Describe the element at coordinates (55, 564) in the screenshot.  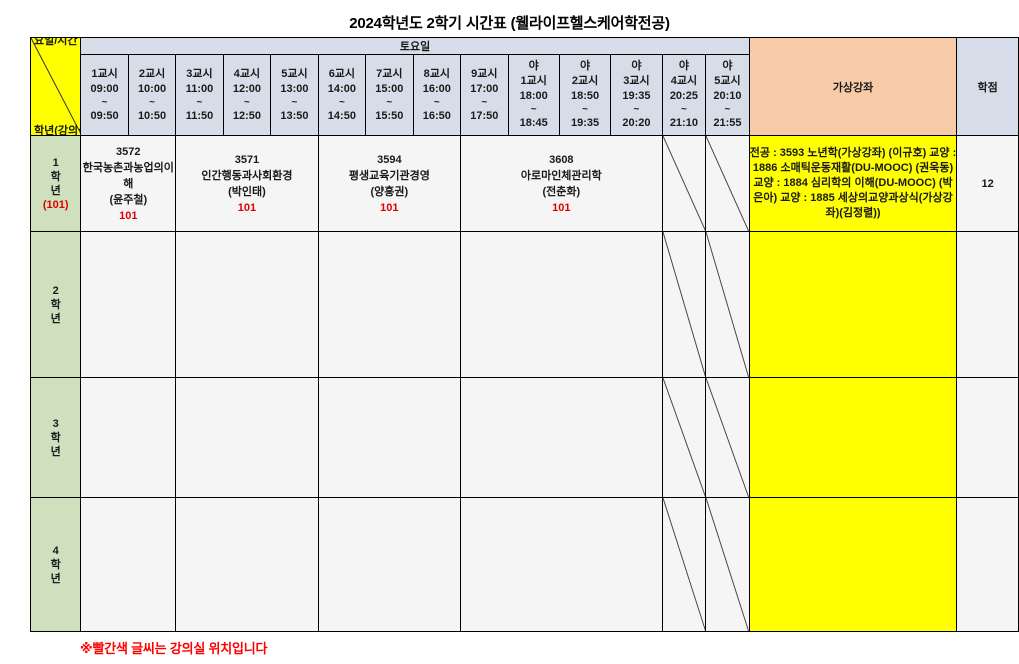
I see `year-char-hak: 학` at that location.